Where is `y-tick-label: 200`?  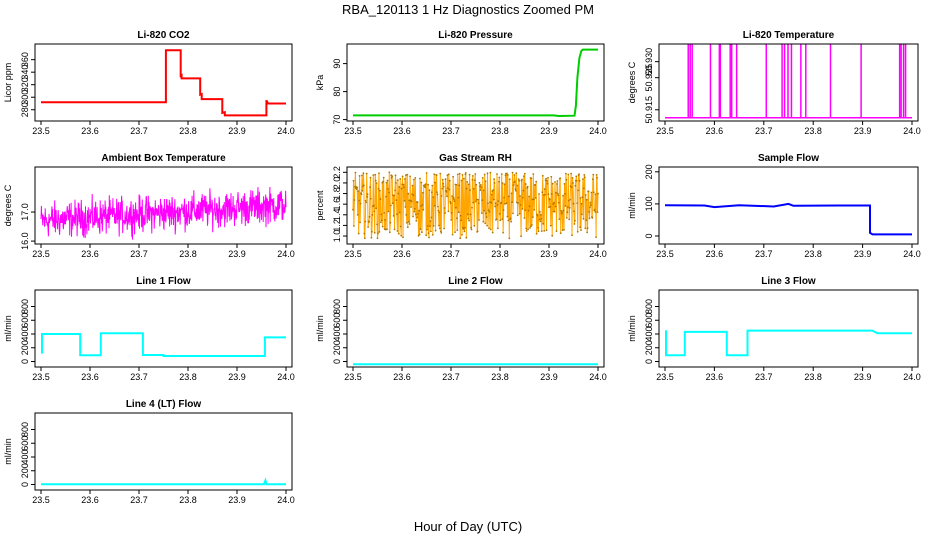 y-tick-label: 200 is located at coordinates (649, 347).